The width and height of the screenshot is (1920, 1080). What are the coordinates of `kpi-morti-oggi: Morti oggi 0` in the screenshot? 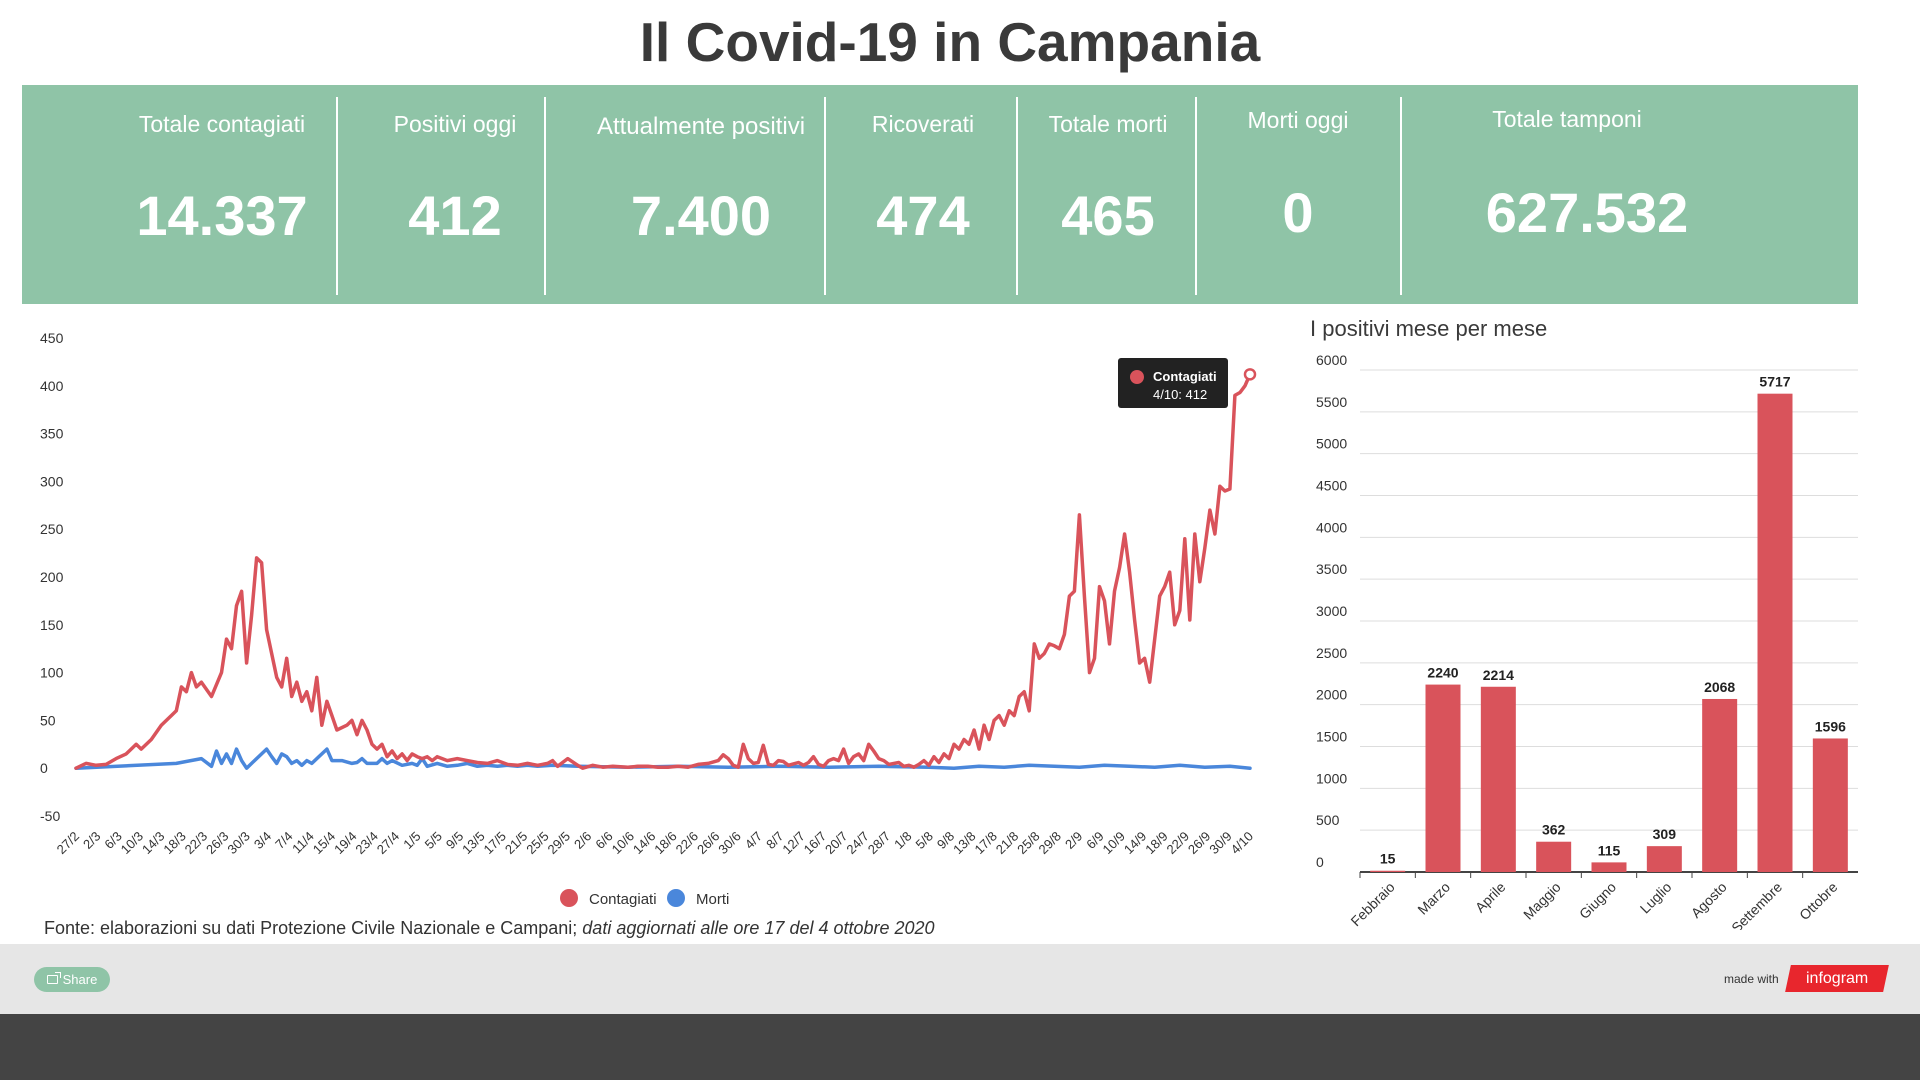 It's located at (1298, 194).